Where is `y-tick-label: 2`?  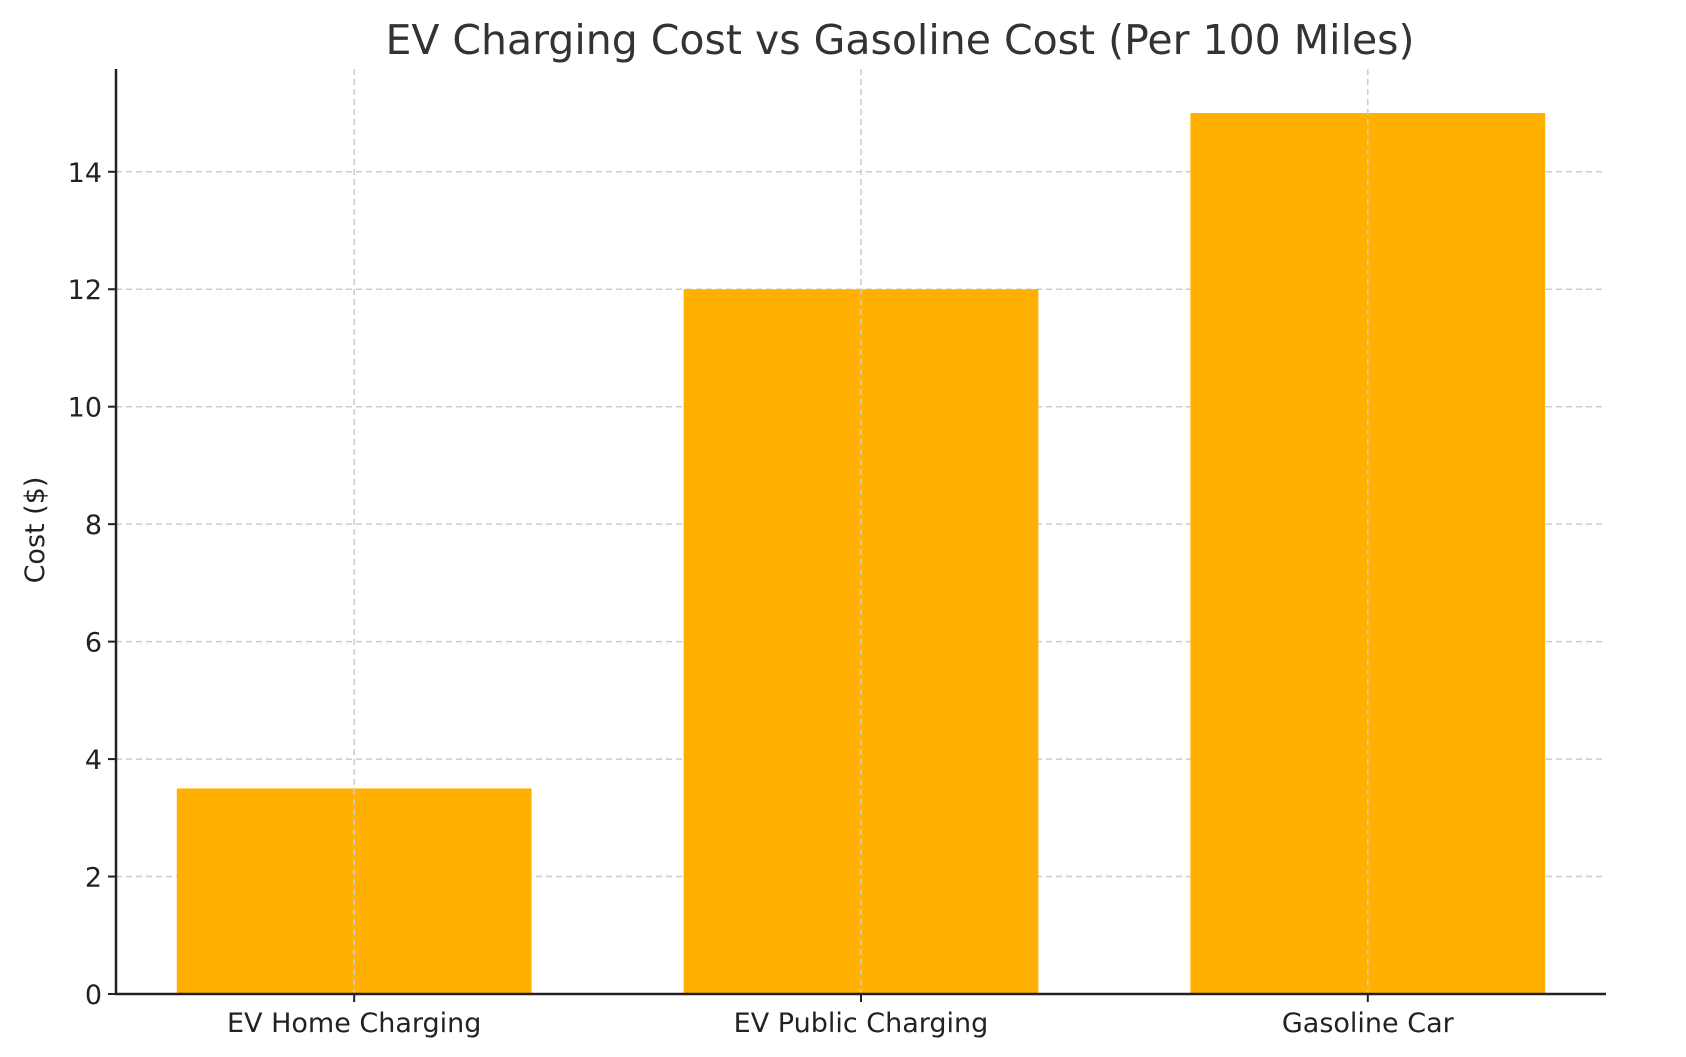 y-tick-label: 2 is located at coordinates (93, 878).